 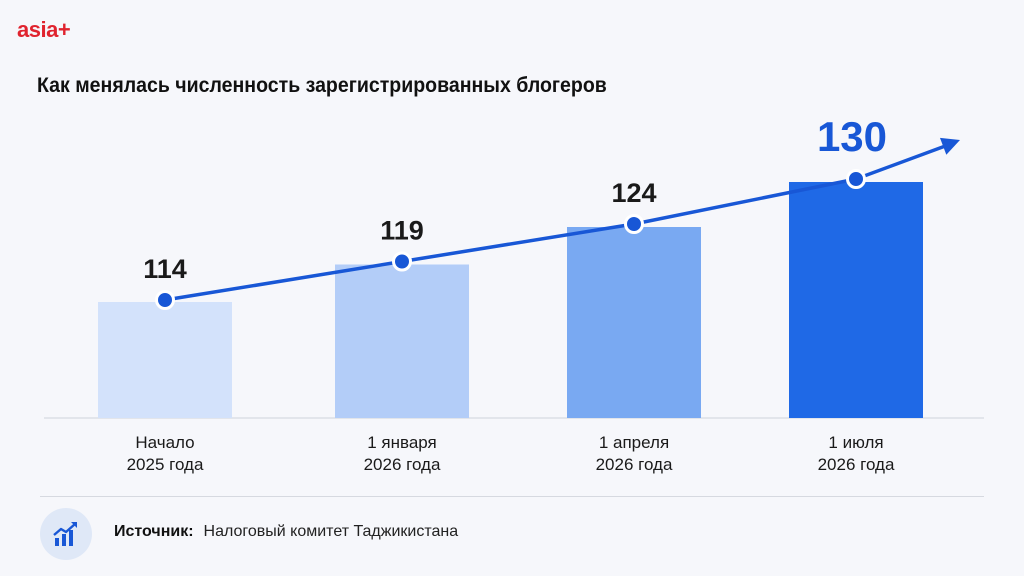 What do you see at coordinates (44, 29) in the screenshot?
I see `brand-logo: asia+` at bounding box center [44, 29].